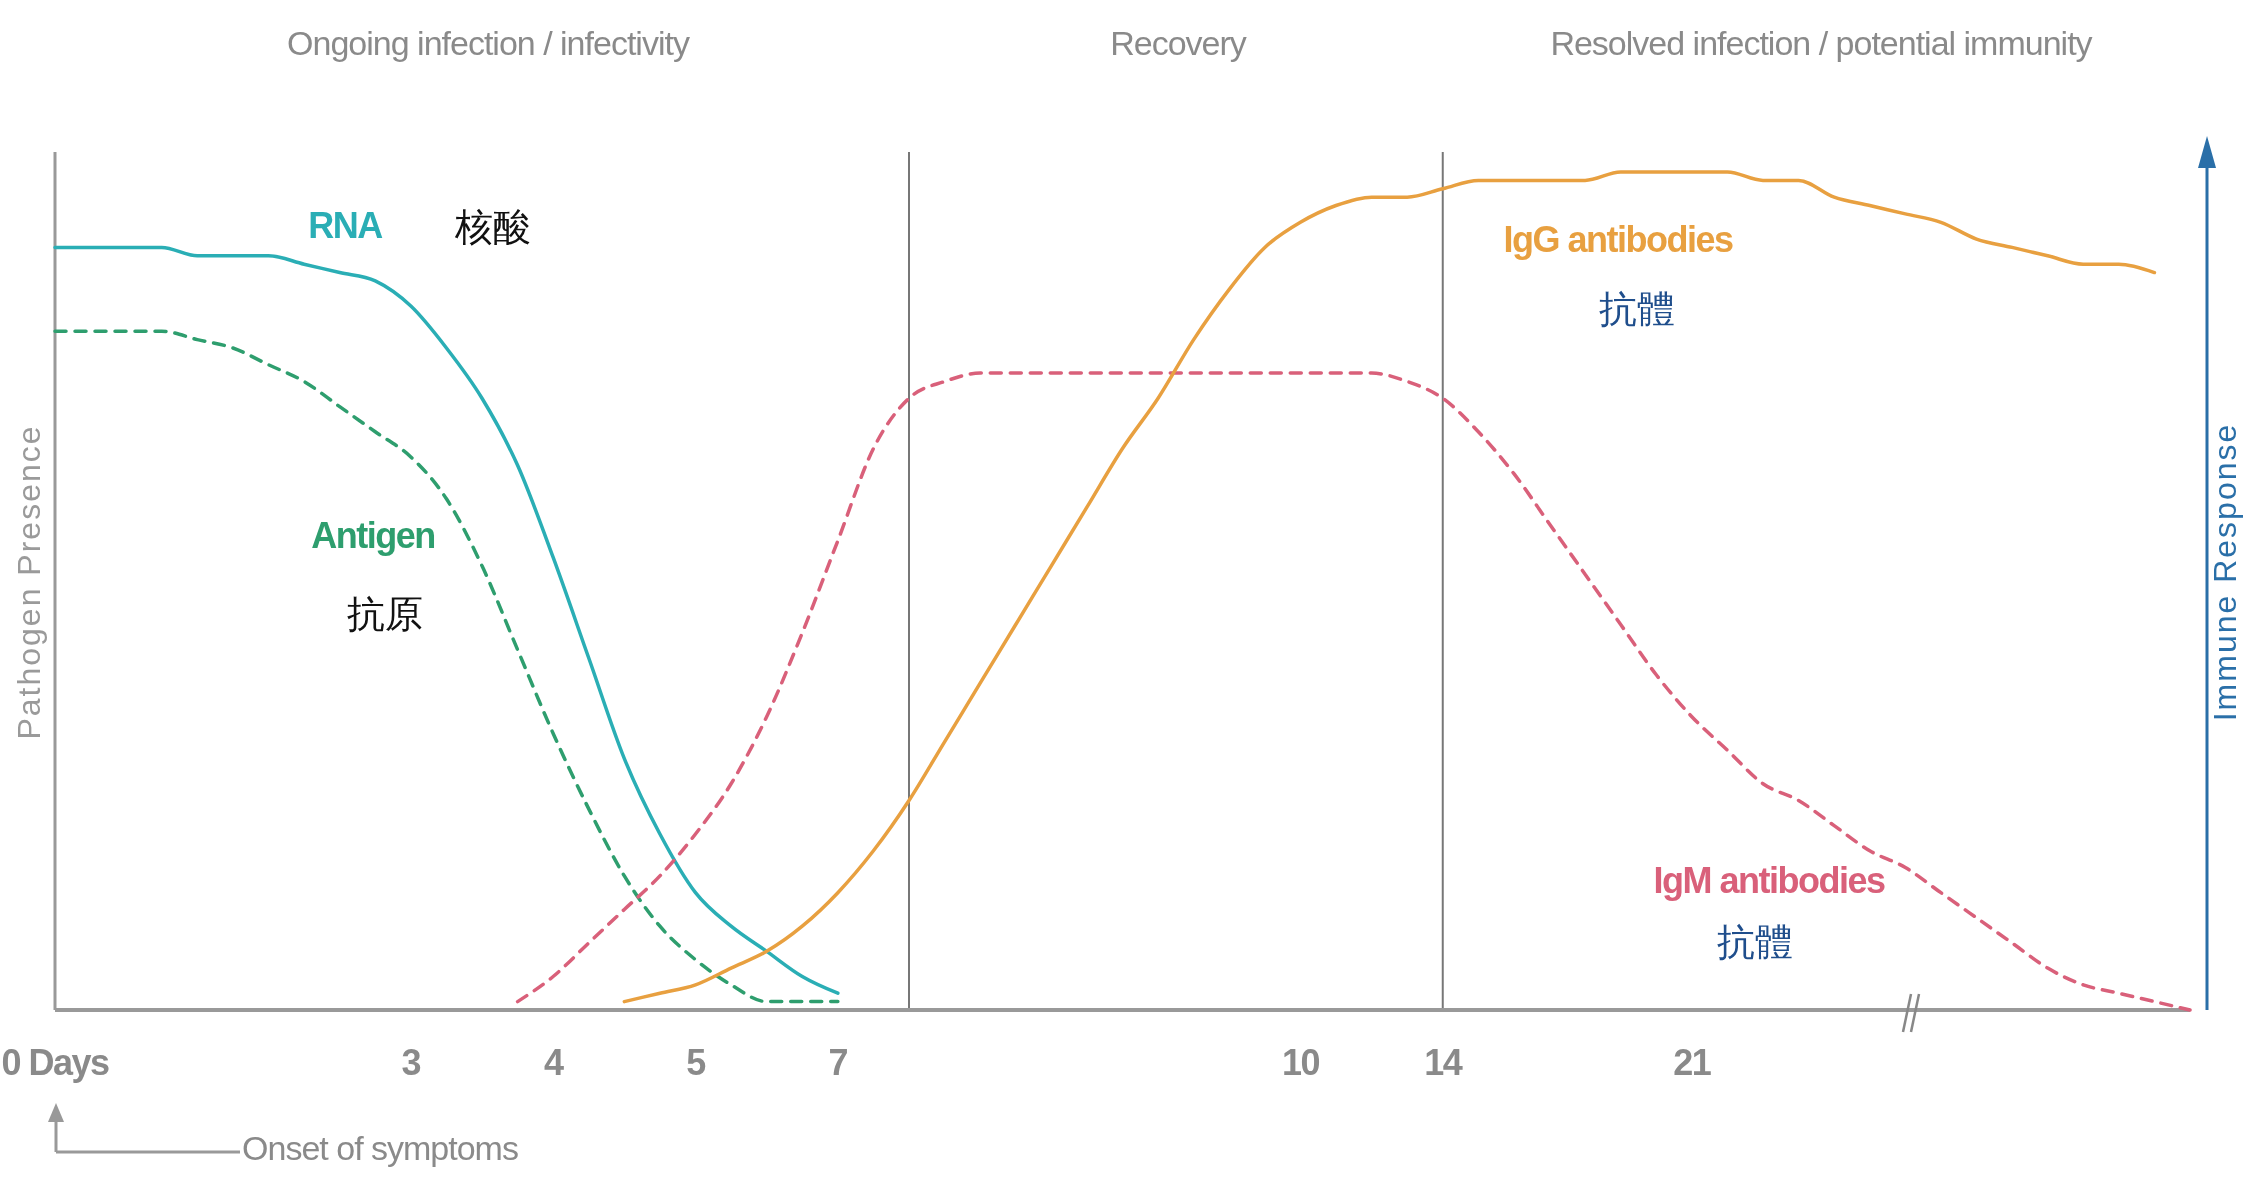 Image resolution: width=2252 pixels, height=1182 pixels. I want to click on x-tick-label: 10, so click(1300, 1062).